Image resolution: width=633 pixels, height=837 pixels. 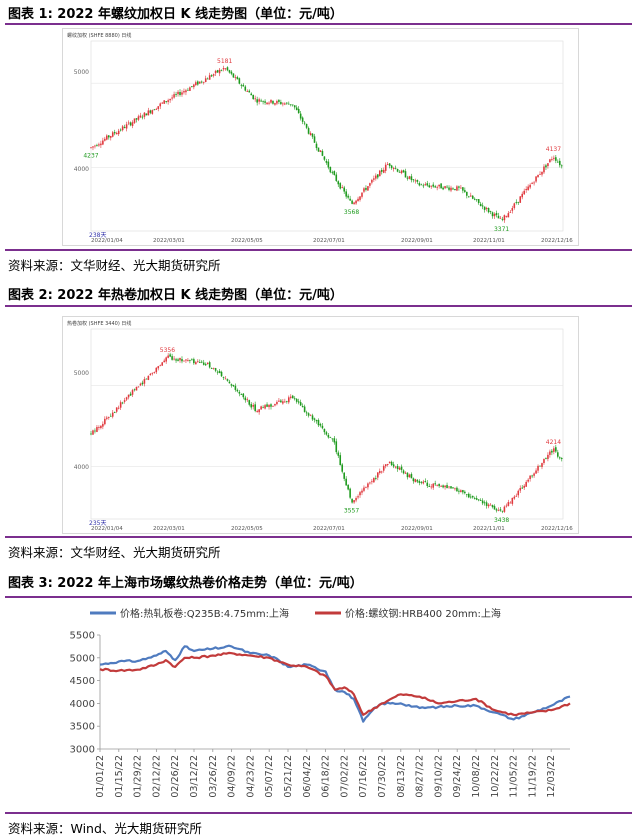 What do you see at coordinates (82, 727) in the screenshot?
I see `c3-y-tick-label: 3500` at bounding box center [82, 727].